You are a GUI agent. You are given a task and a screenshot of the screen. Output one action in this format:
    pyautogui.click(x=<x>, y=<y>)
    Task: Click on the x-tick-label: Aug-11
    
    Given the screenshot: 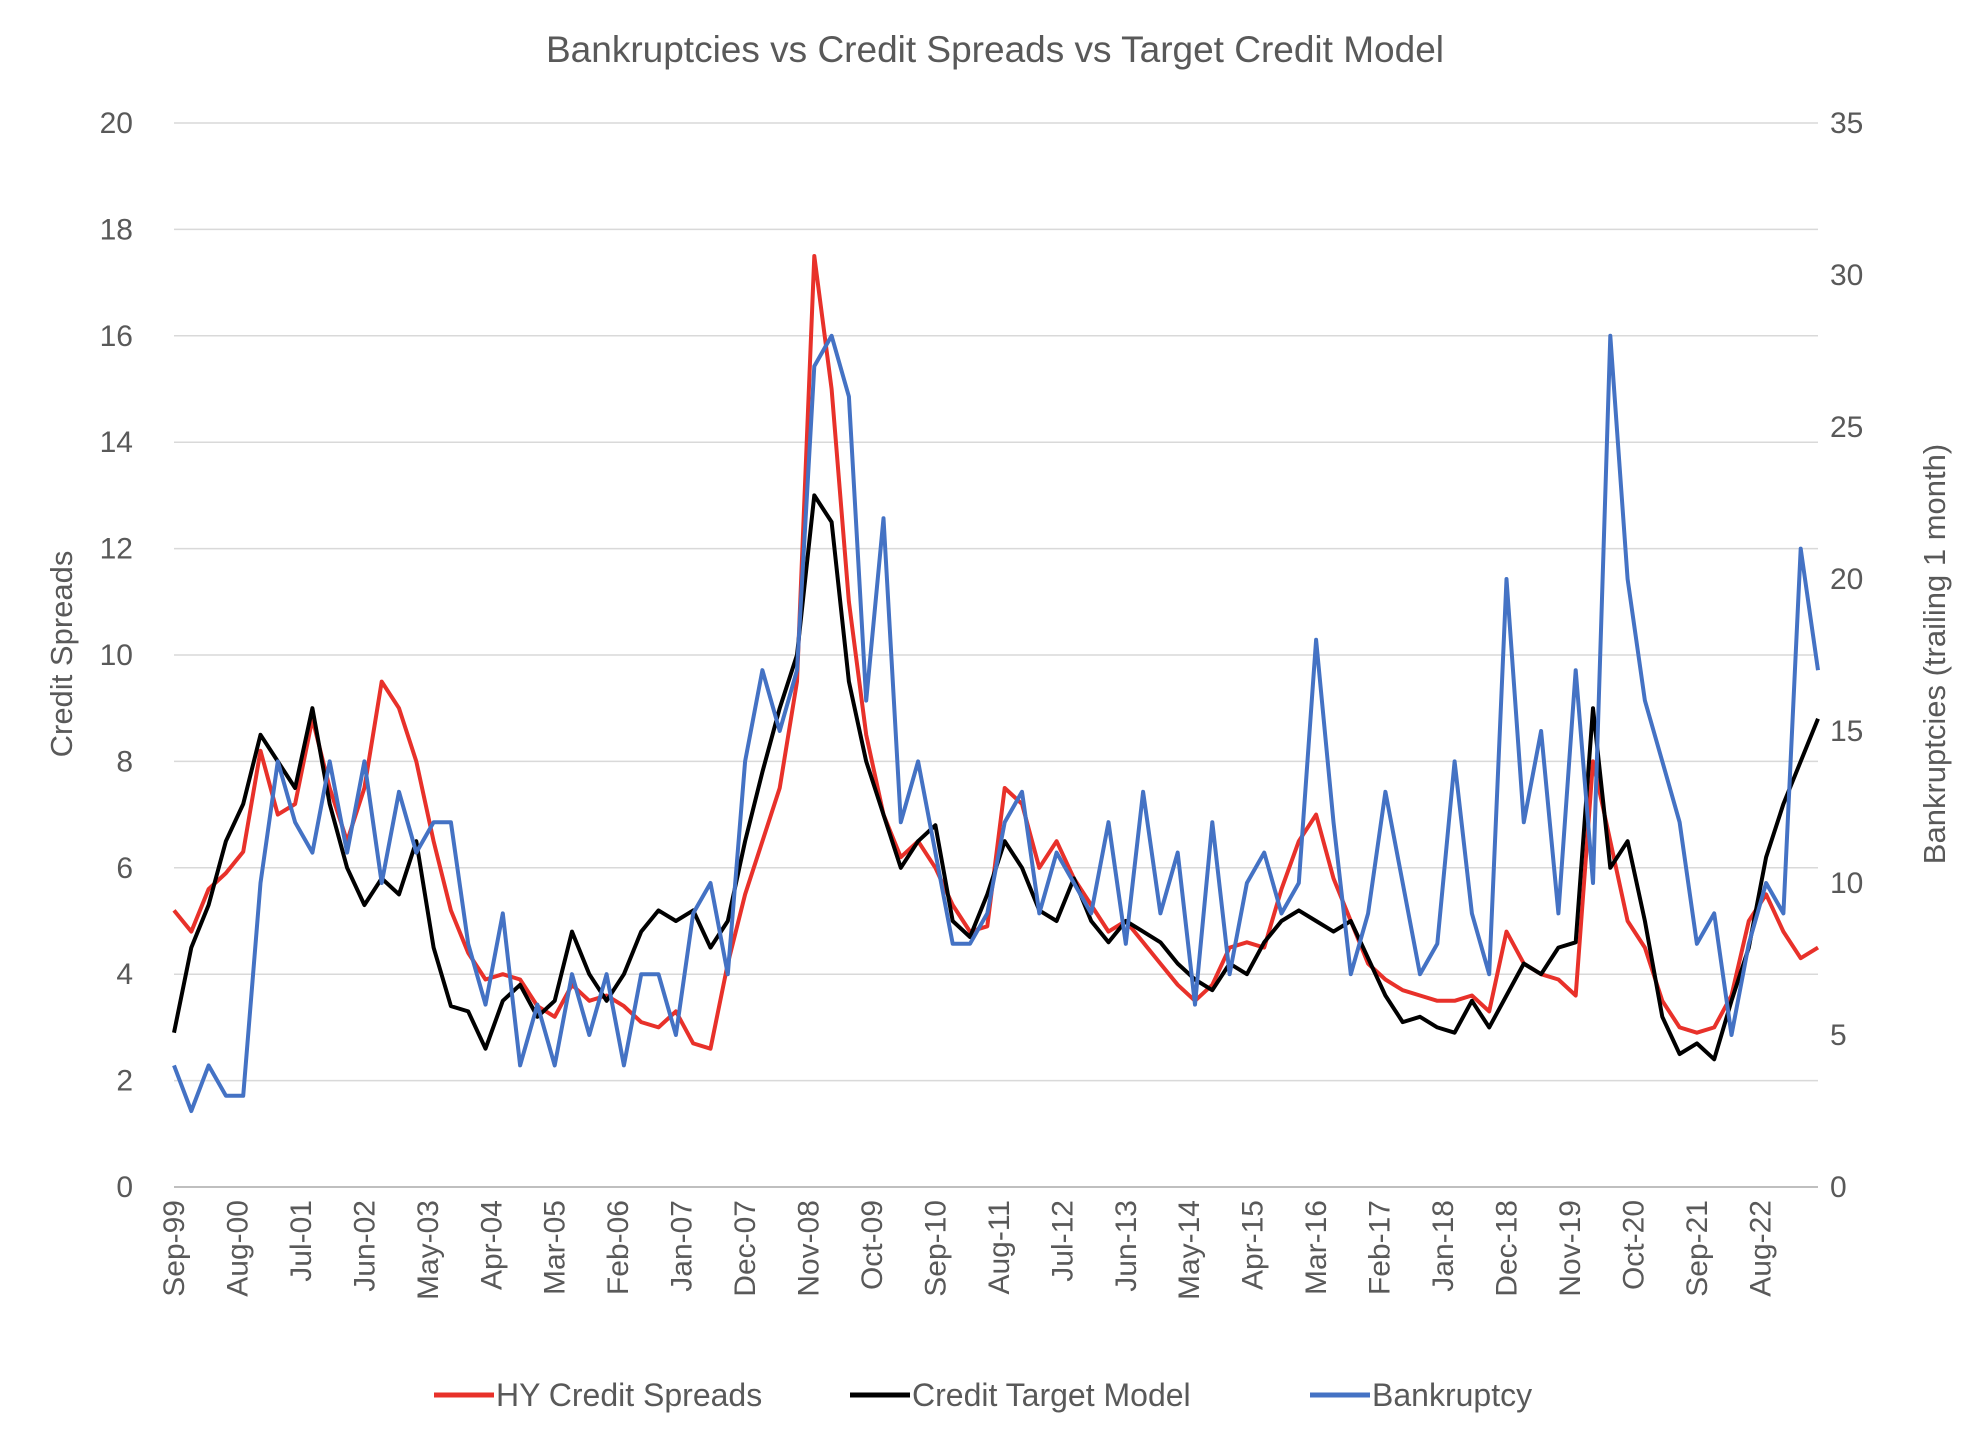 What is the action you would take?
    pyautogui.click(x=999, y=1247)
    